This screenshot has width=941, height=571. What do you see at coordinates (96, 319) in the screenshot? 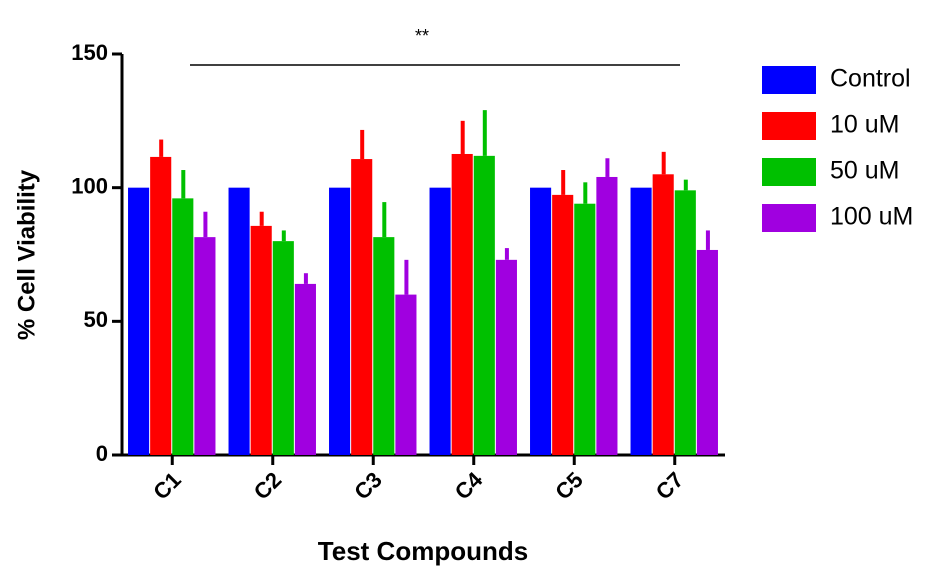
I see `y-tick-label: 50` at bounding box center [96, 319].